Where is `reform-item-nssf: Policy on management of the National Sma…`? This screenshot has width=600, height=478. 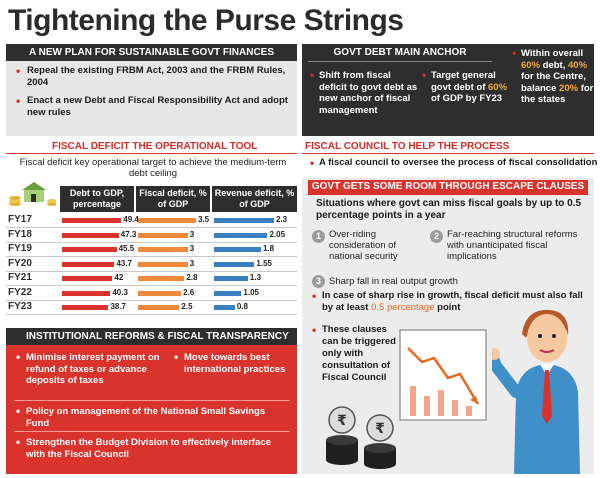
reform-item-nssf: Policy on management of the National Sma… is located at coordinates (152, 417).